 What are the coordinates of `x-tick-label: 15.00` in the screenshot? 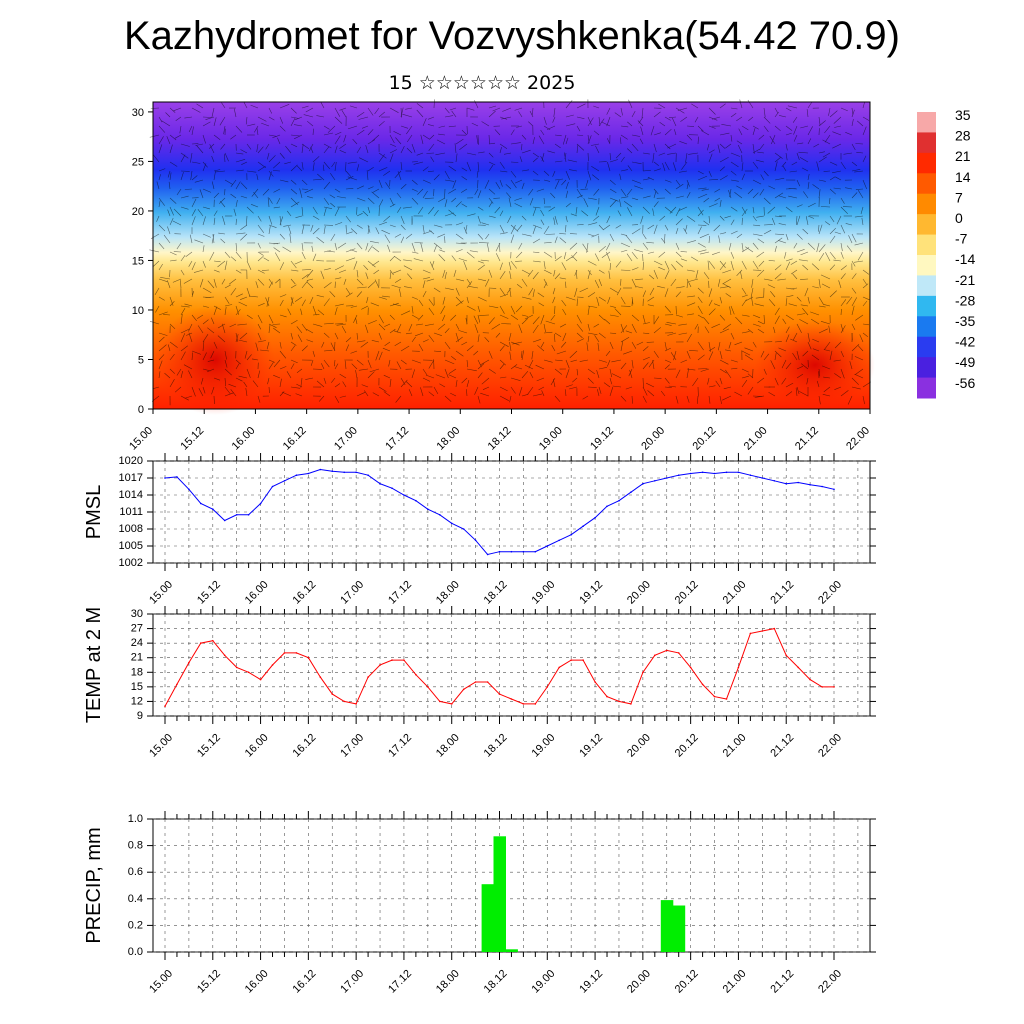 It's located at (161, 593).